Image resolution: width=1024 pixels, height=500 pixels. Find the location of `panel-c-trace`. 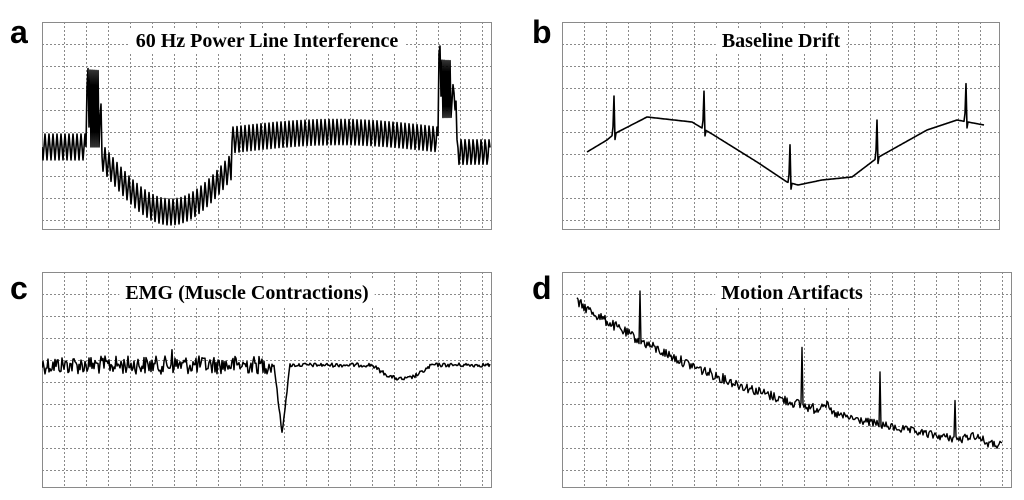

panel-c-trace is located at coordinates (266, 391).